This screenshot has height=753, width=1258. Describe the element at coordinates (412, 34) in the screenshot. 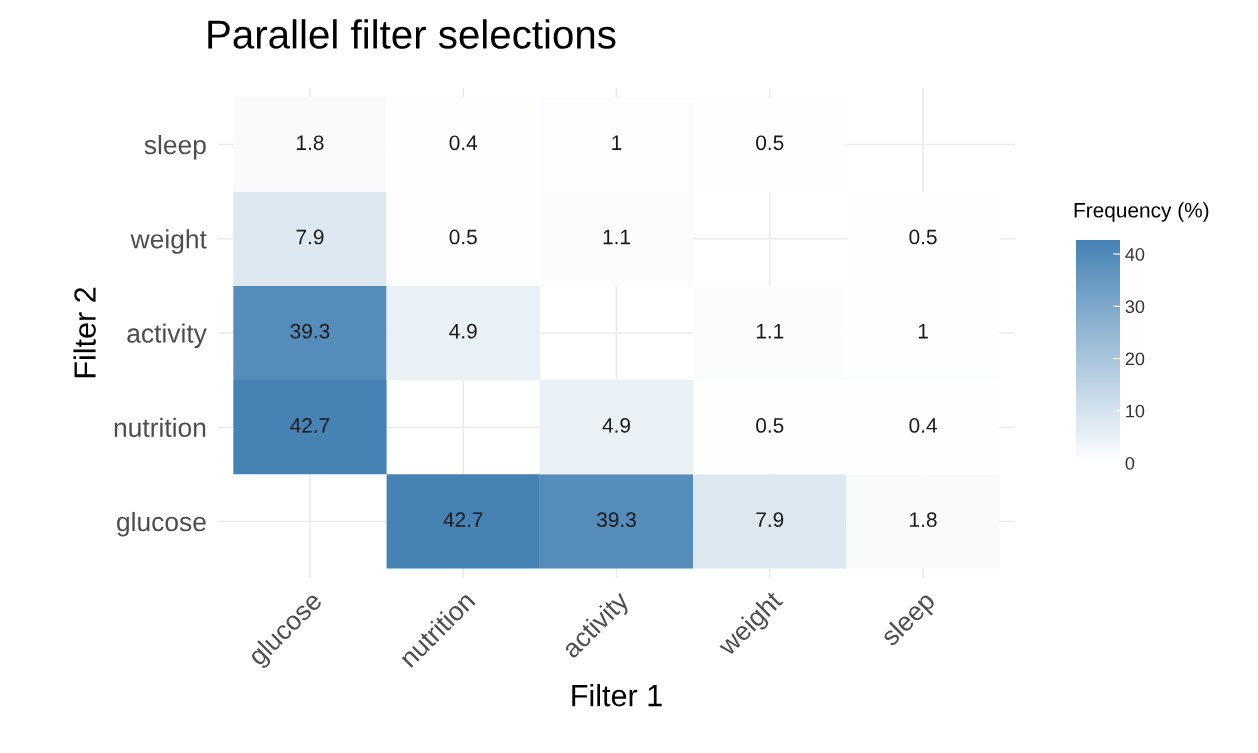

I see `chart-title: Parallel filter selections` at that location.